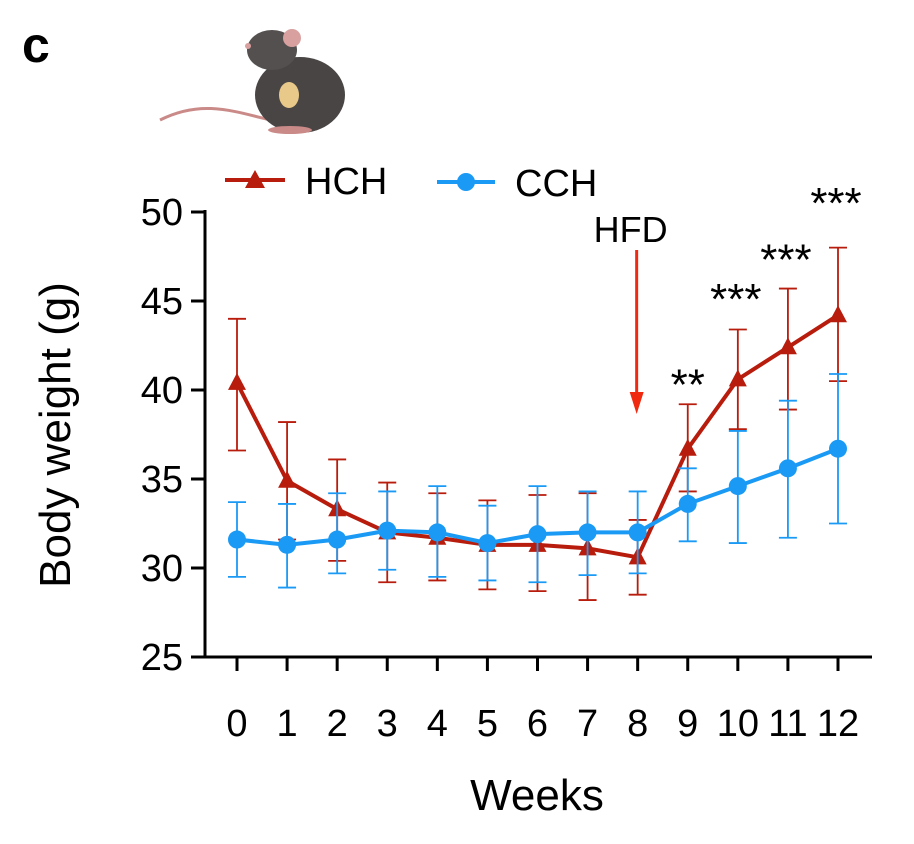 This screenshot has height=844, width=914. Describe the element at coordinates (411, 183) in the screenshot. I see `legend: HCH CCH` at that location.